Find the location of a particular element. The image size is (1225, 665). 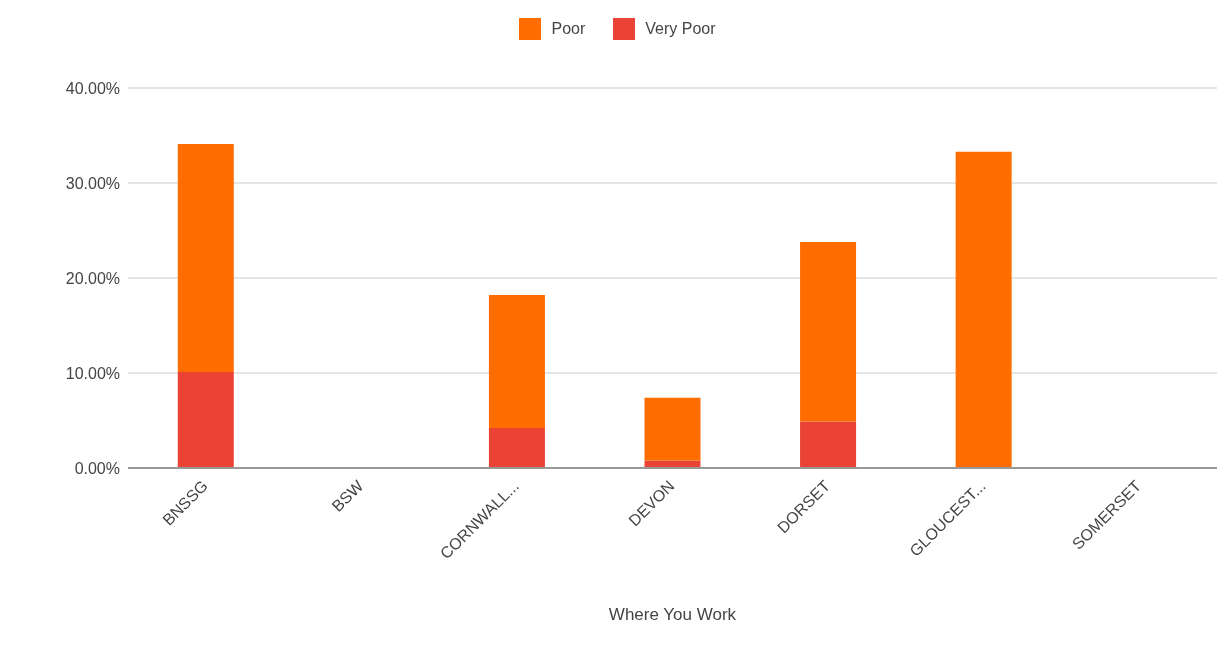

y-tick-label: 10.00% is located at coordinates (92, 373).